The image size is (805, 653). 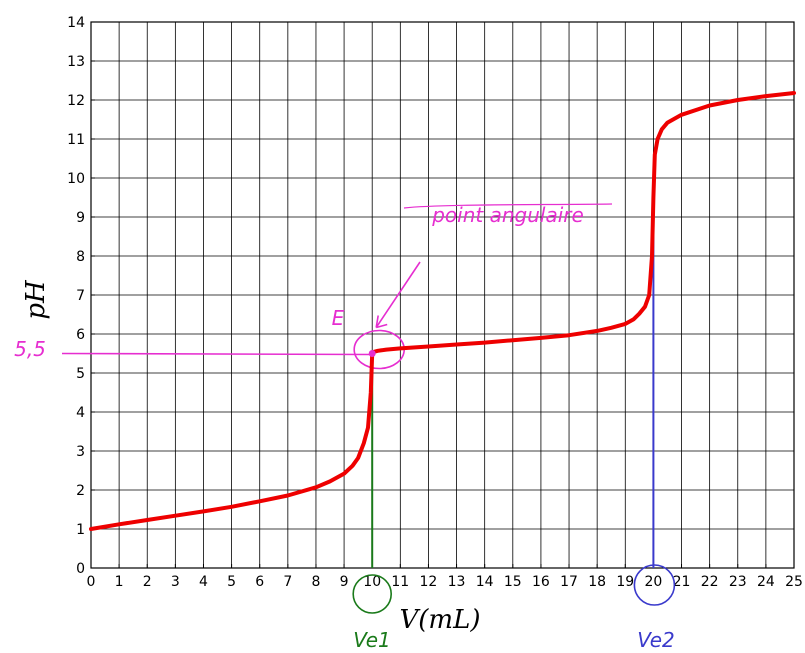 I want to click on x-tick-label: 0, so click(x=91, y=582).